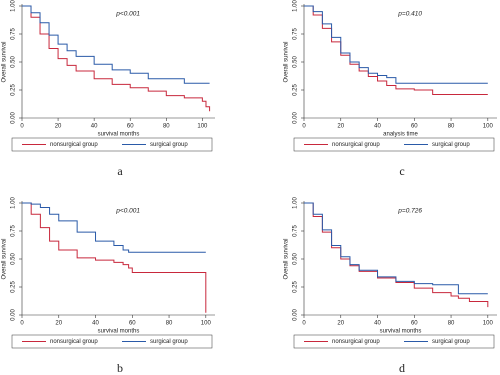 This screenshot has height=375, width=500. I want to click on annotation: p=0.410, so click(409, 14).